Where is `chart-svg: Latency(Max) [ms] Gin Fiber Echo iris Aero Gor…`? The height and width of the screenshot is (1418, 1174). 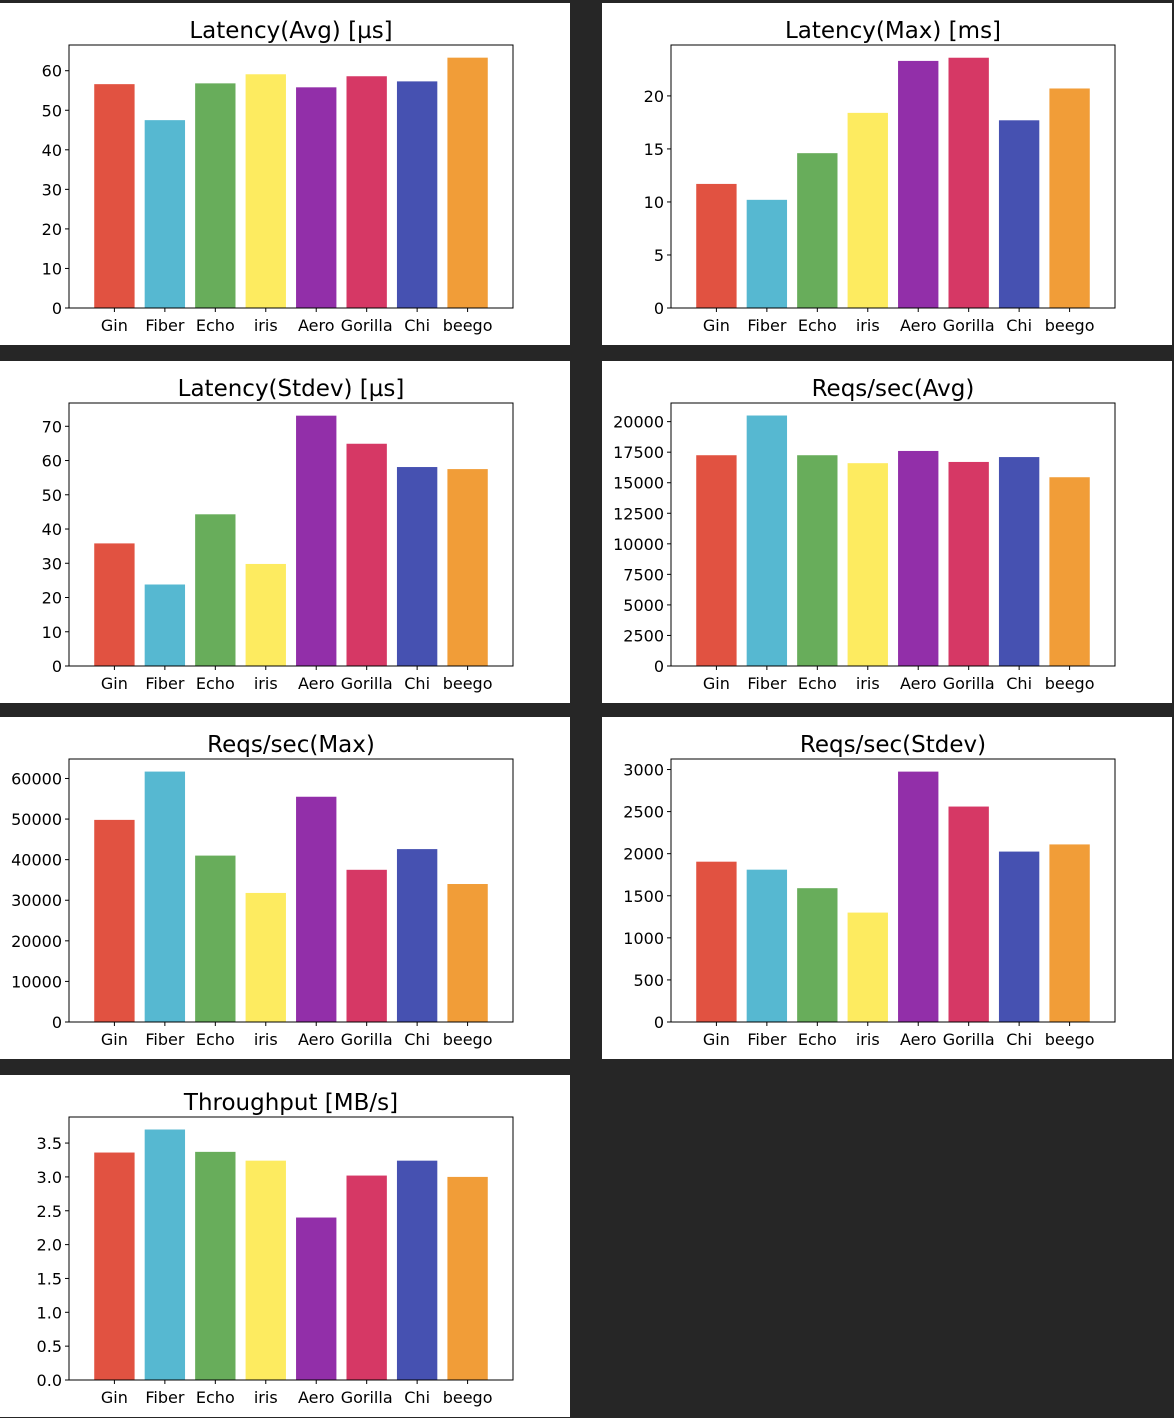 chart-svg: Latency(Max) [ms] Gin Fiber Echo iris Aero Gor… is located at coordinates (880, 176).